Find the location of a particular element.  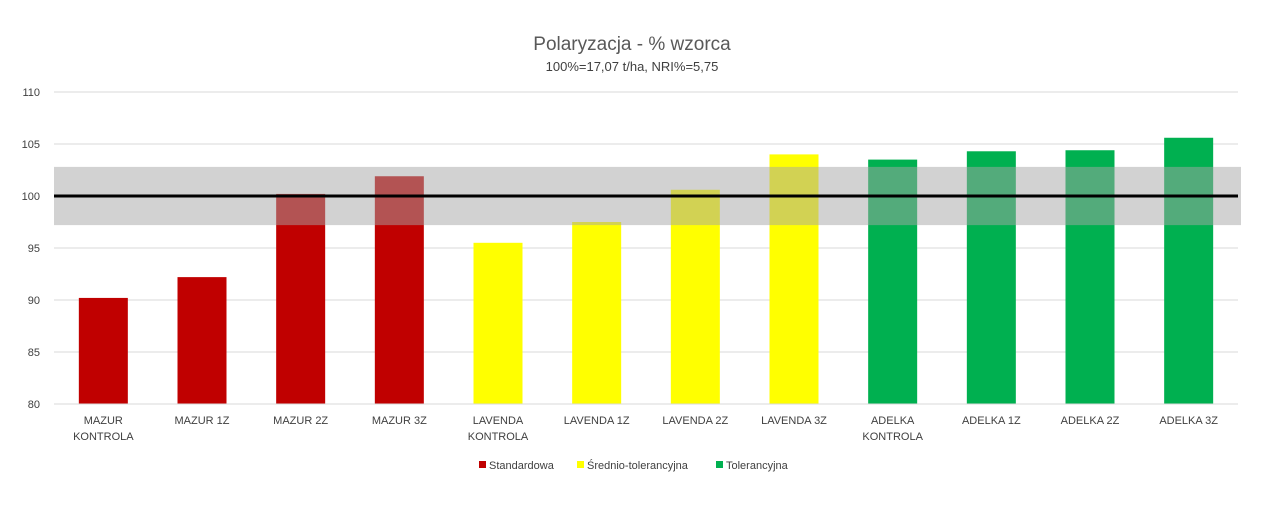

x-tick-label-line: LAVENDA 1Z is located at coordinates (597, 421).